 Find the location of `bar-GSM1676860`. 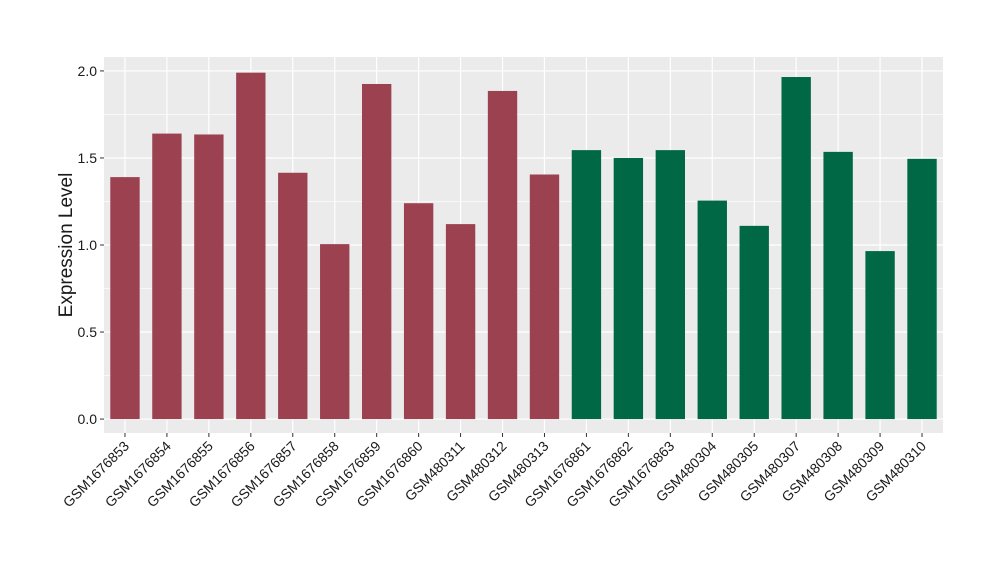

bar-GSM1676860 is located at coordinates (418, 311).